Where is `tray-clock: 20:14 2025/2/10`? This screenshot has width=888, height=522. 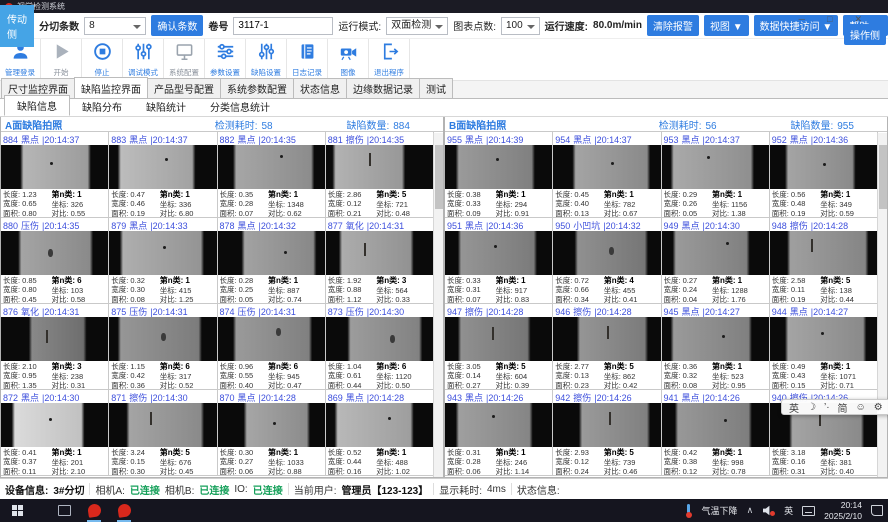 tray-clock: 20:14 2025/2/10 is located at coordinates (843, 510).